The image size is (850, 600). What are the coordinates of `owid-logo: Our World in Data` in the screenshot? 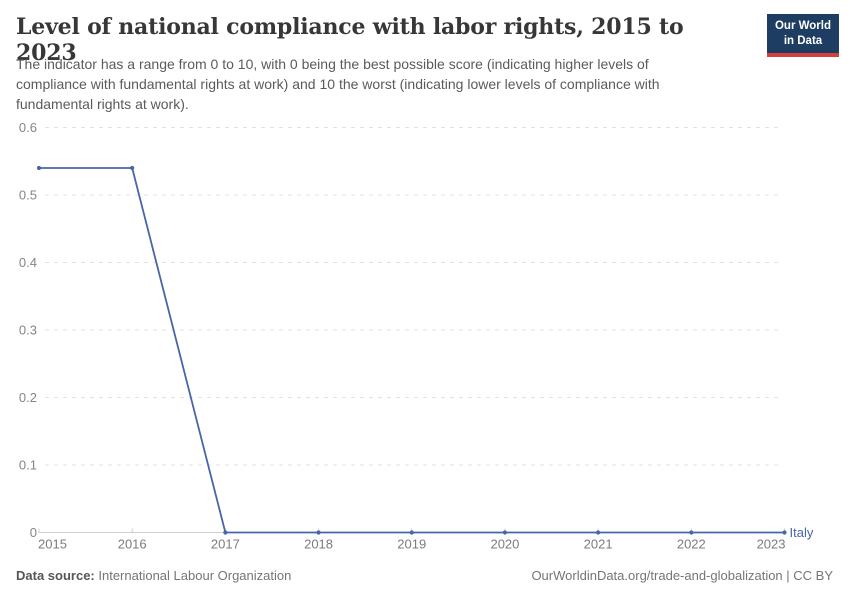 It's located at (803, 35).